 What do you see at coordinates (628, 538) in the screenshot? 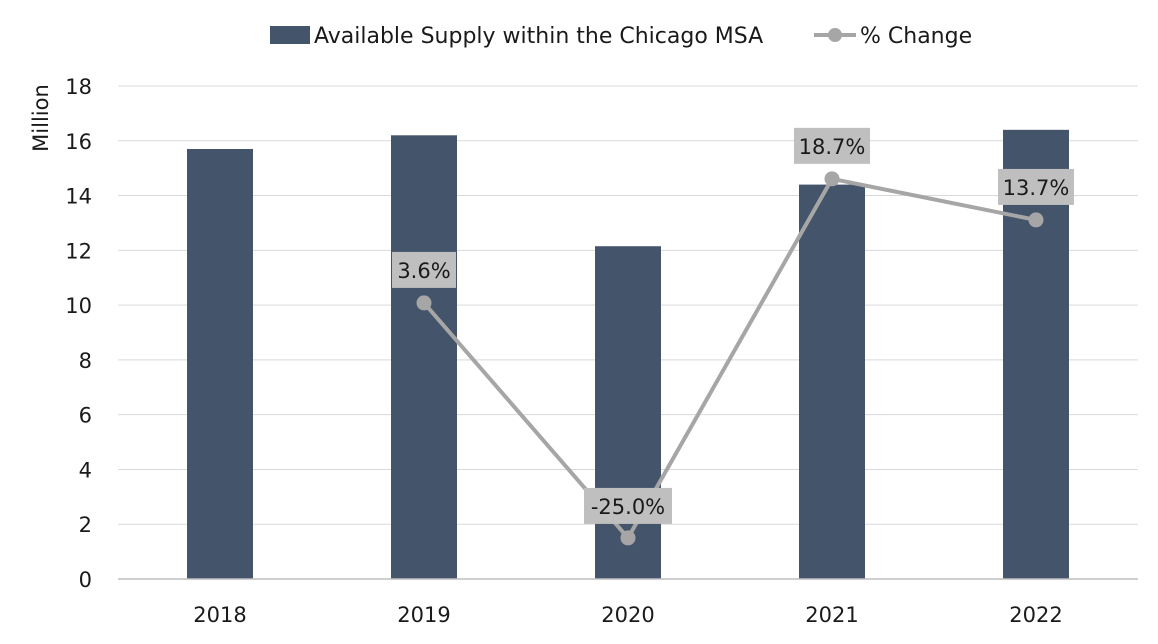
I see `pct-change-marker-2020` at bounding box center [628, 538].